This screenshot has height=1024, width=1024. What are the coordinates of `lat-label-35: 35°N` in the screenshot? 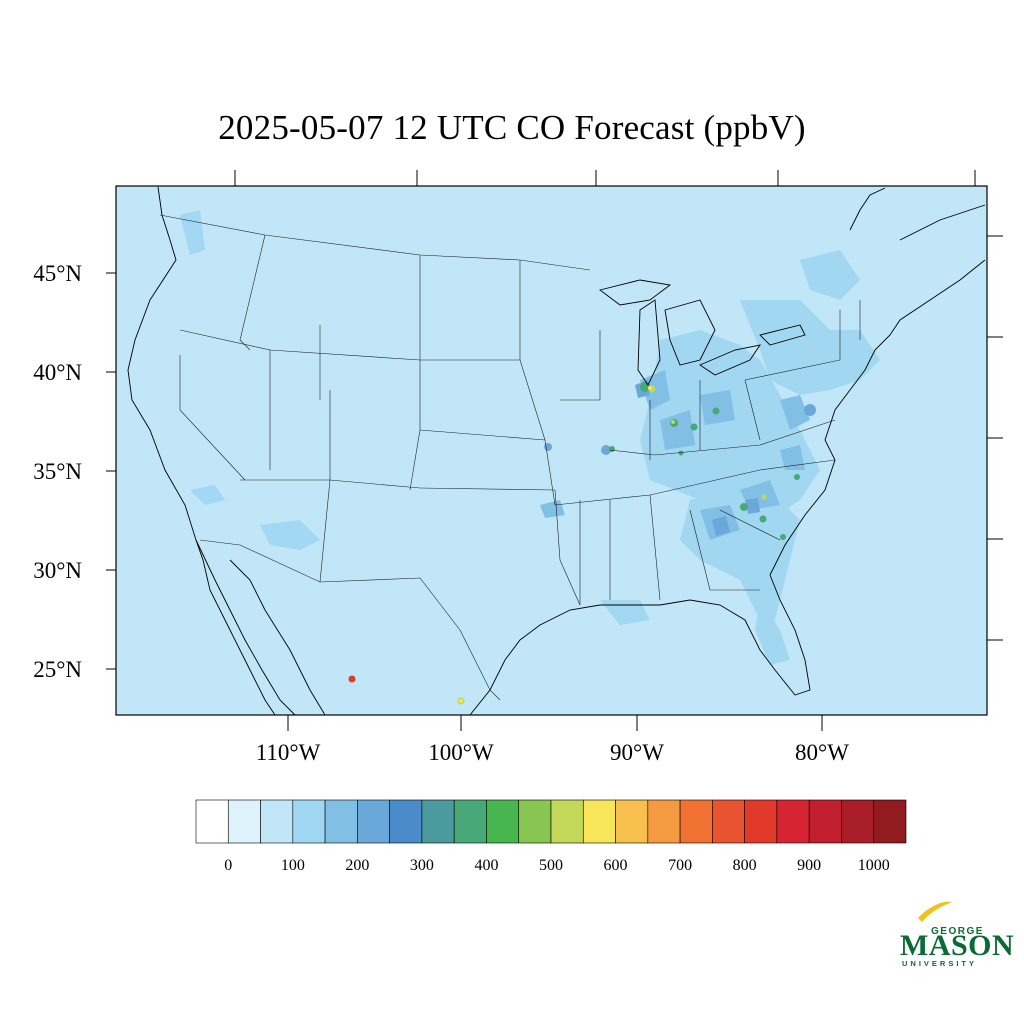 It's located at (57, 471).